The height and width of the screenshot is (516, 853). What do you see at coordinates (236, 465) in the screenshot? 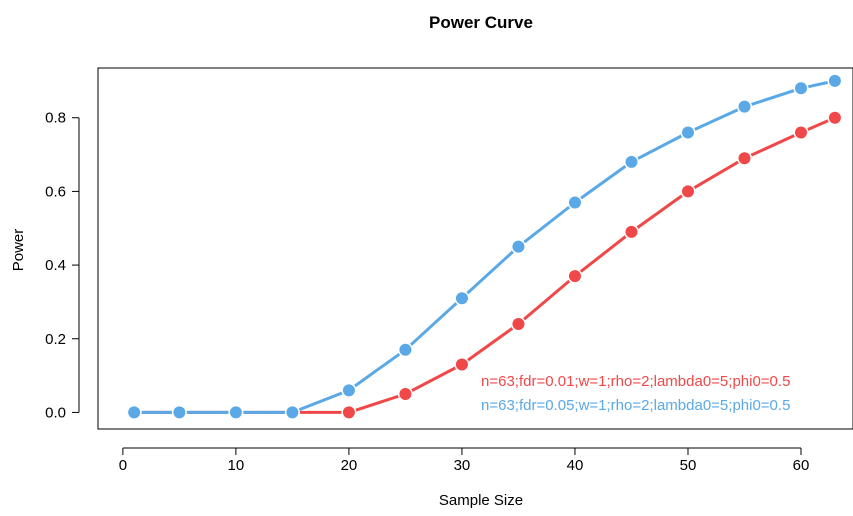
I see `x-tick-label: 10` at bounding box center [236, 465].